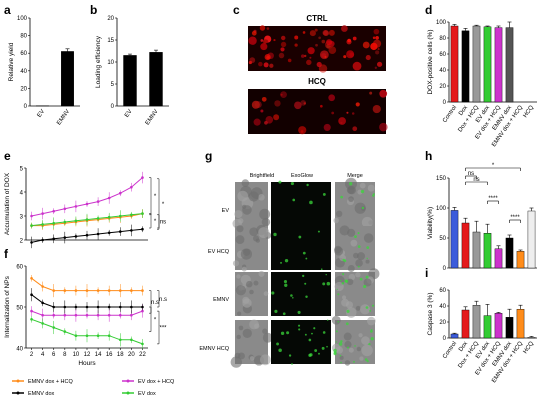  Describe the element at coordinates (98, 355) in the screenshot. I see `x-tick-label: 14` at that location.